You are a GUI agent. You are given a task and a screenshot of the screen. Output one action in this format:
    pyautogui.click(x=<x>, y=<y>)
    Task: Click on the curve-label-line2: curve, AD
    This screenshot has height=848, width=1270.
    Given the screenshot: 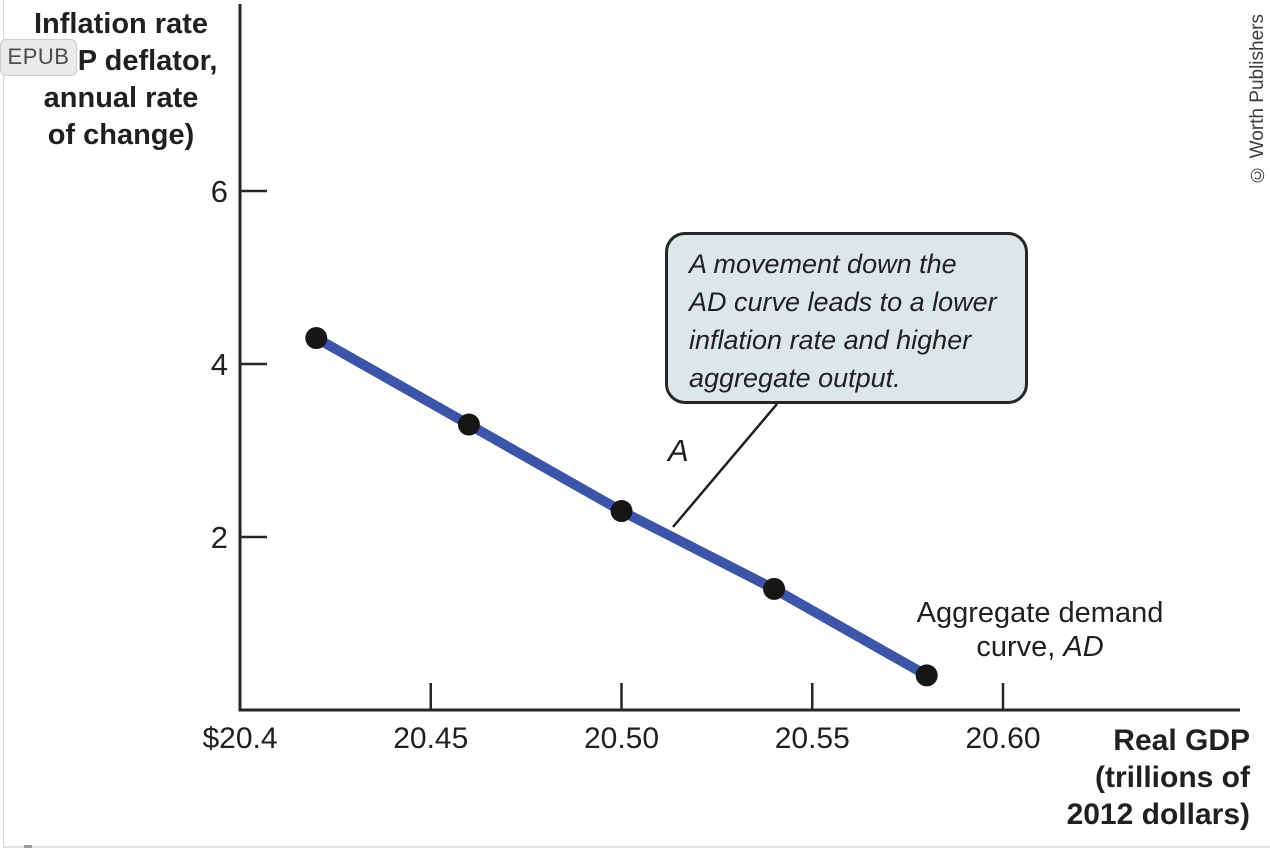 What is the action you would take?
    pyautogui.click(x=1040, y=647)
    